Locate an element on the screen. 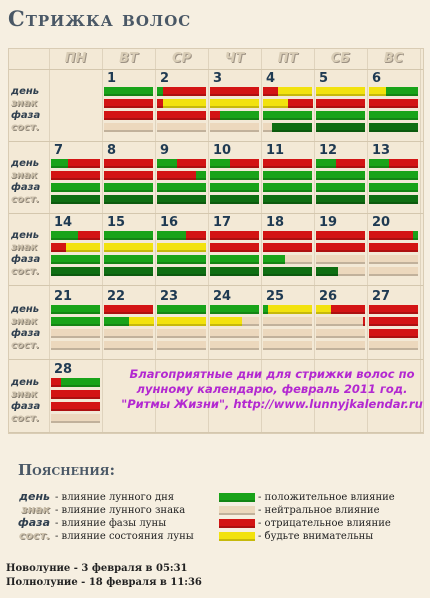 This screenshot has width=430, height=598. day-cell: 7 is located at coordinates (75, 177).